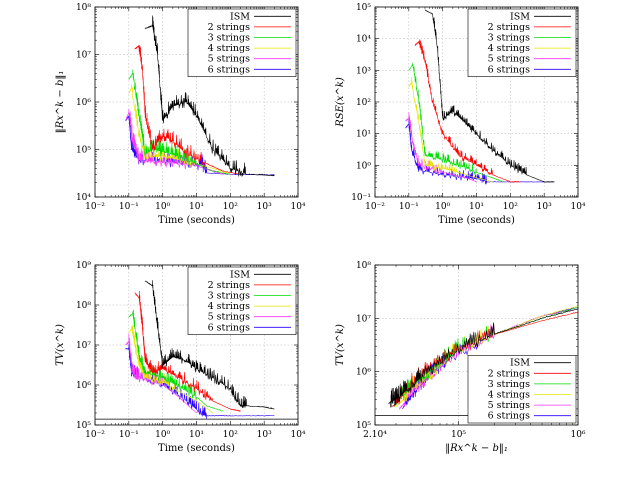  Describe the element at coordinates (577, 435) in the screenshot. I see `x-tick-label: 10⁶` at that location.